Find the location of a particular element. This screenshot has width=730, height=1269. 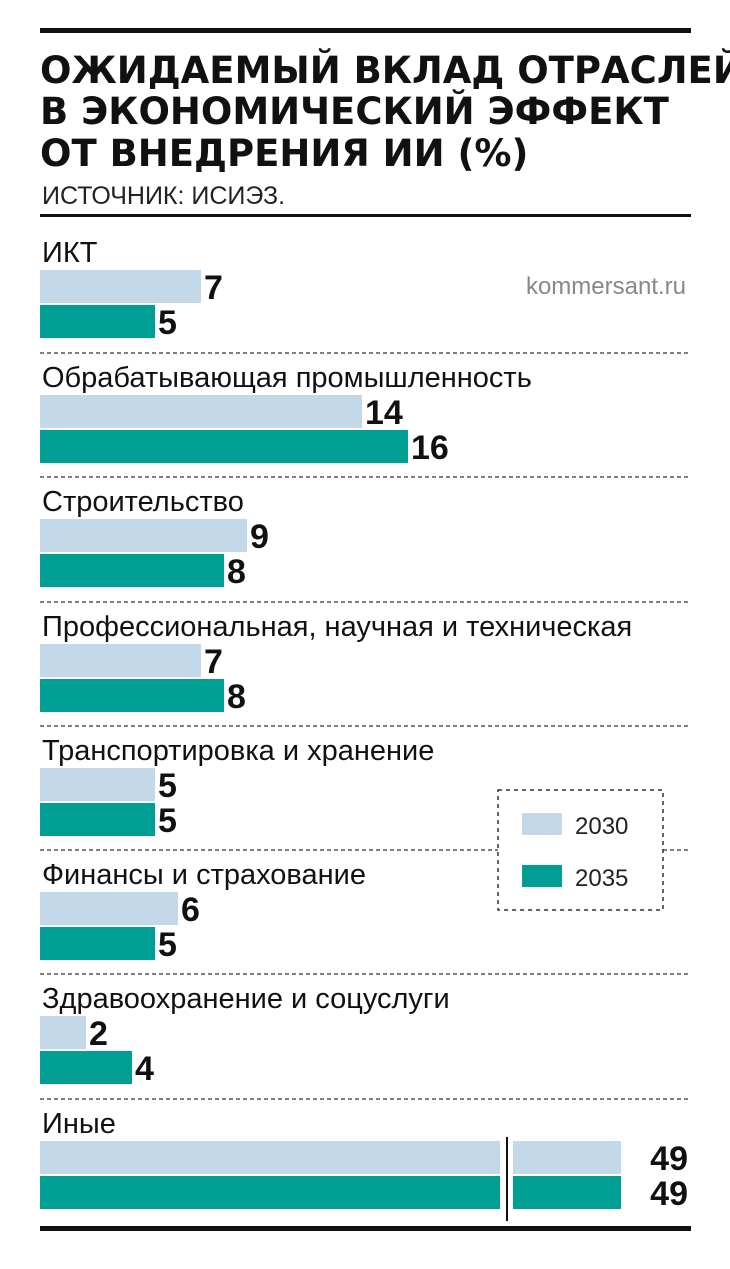

chart-title-line-3: ОТ ВНЕДРЕНИЯ ИИ (%) is located at coordinates (284, 153).